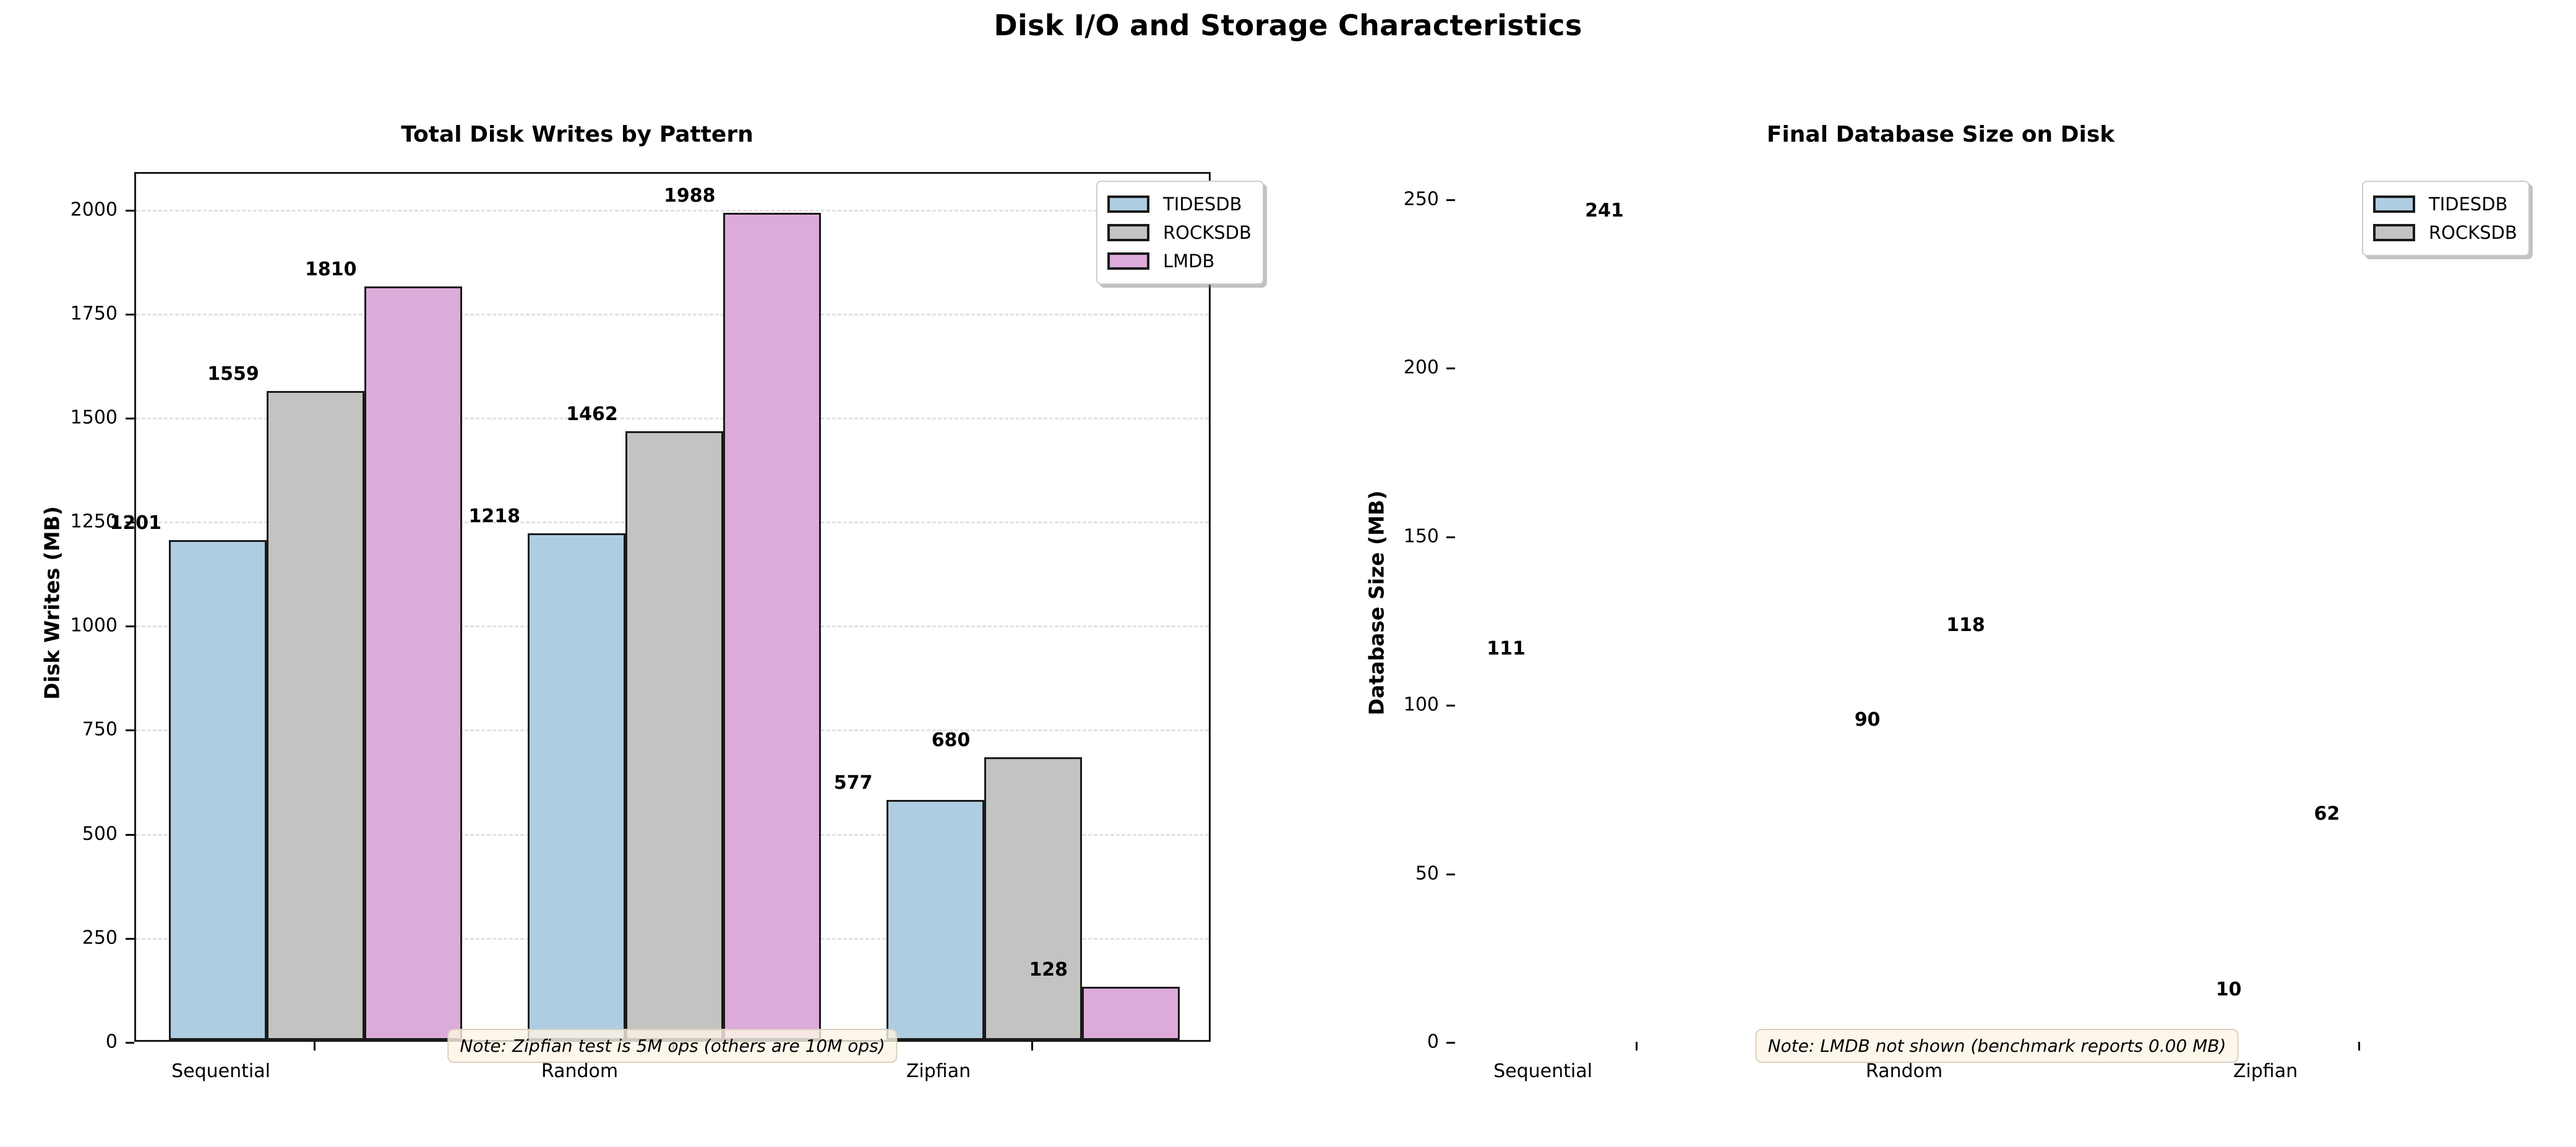 Image resolution: width=2576 pixels, height=1147 pixels. Describe the element at coordinates (1048, 970) in the screenshot. I see `bar-value-label: 128` at that location.